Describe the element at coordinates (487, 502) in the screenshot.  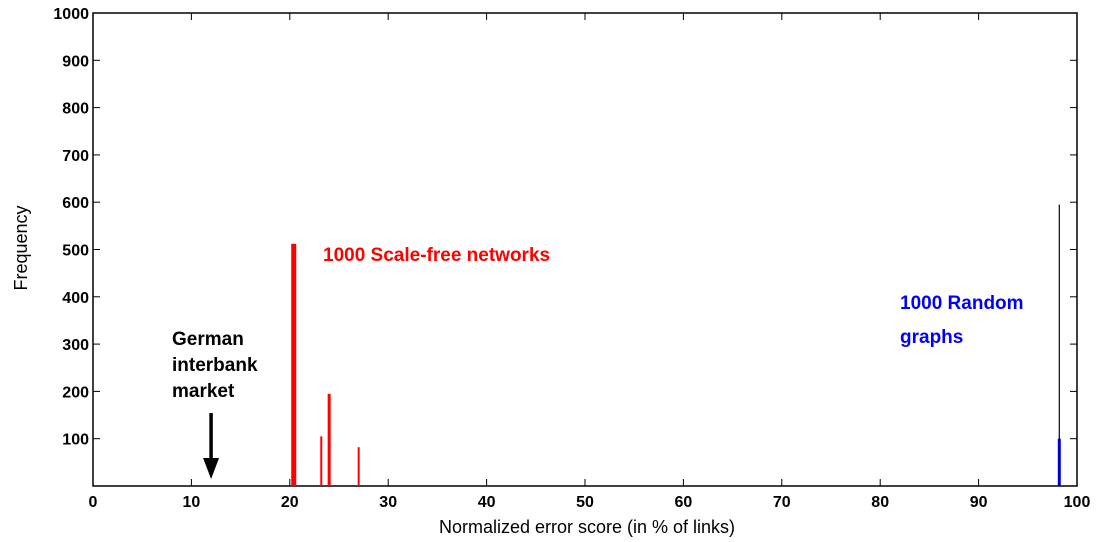
I see `x-tick-label: 40` at that location.